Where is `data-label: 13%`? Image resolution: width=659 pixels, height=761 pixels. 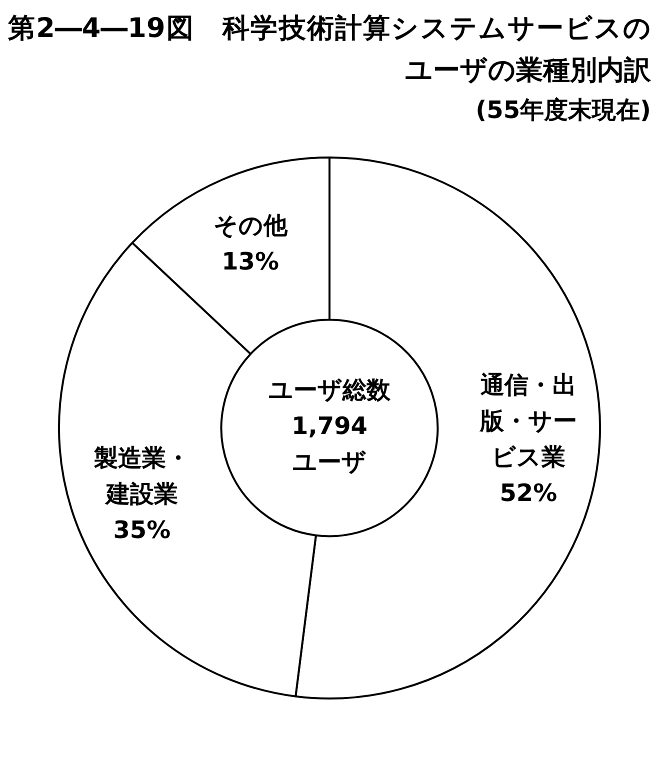 data-label: 13% is located at coordinates (251, 261).